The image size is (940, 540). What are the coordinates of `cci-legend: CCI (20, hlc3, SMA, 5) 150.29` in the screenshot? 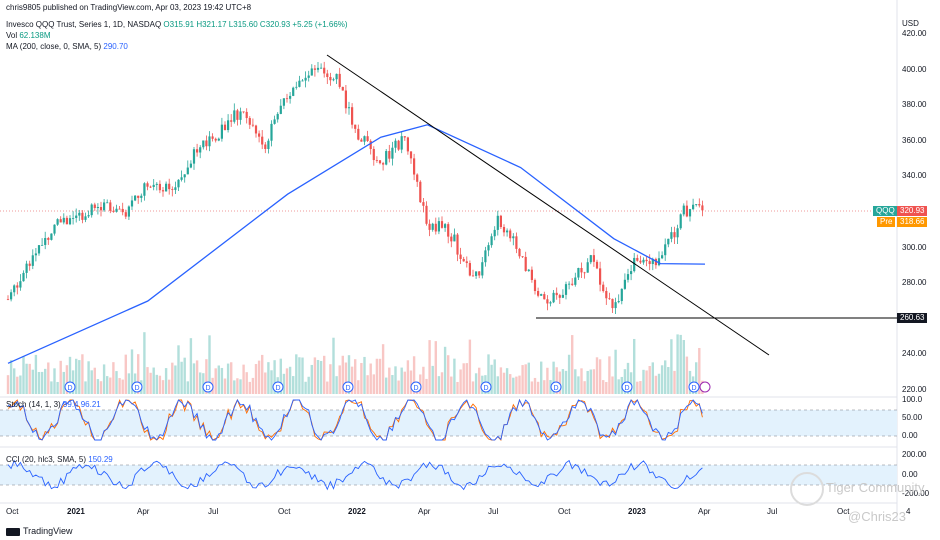 It's located at (59, 459).